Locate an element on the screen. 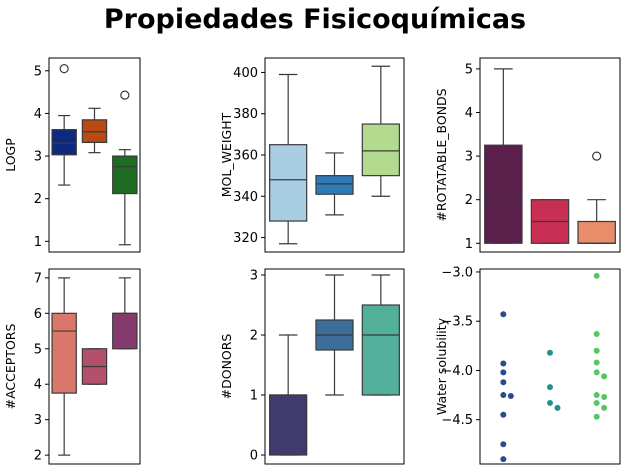 The height and width of the screenshot is (474, 630). y-tick-label: 6 is located at coordinates (38, 314).